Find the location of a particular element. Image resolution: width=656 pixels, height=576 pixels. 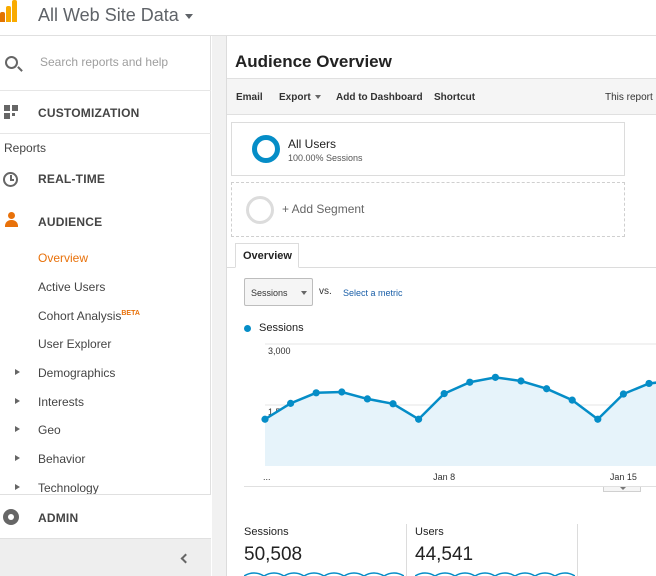

chart-resize-handle is located at coordinates (622, 489).